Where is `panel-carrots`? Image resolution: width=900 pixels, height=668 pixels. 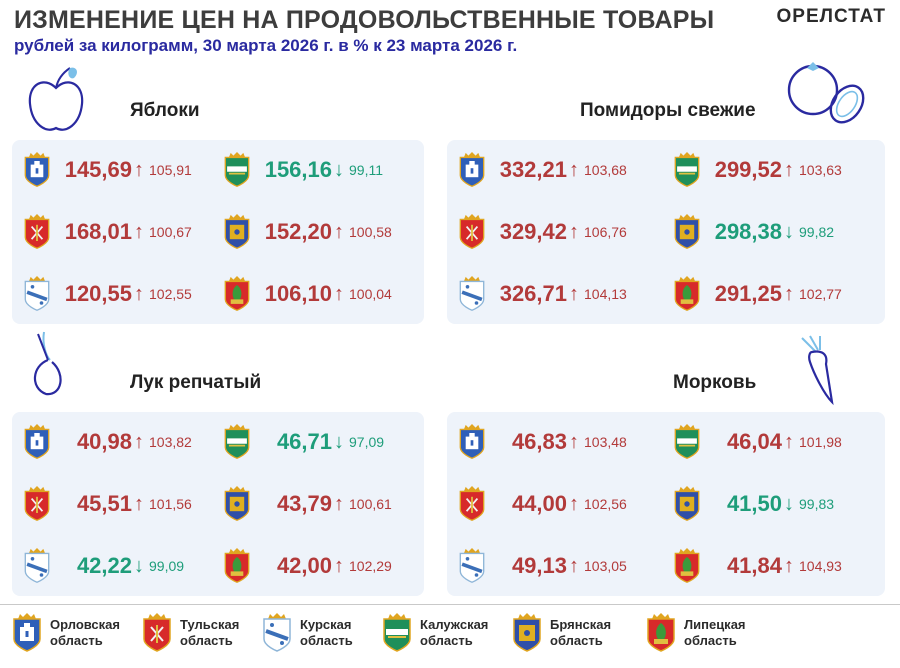
panel-carrots is located at coordinates (666, 504).